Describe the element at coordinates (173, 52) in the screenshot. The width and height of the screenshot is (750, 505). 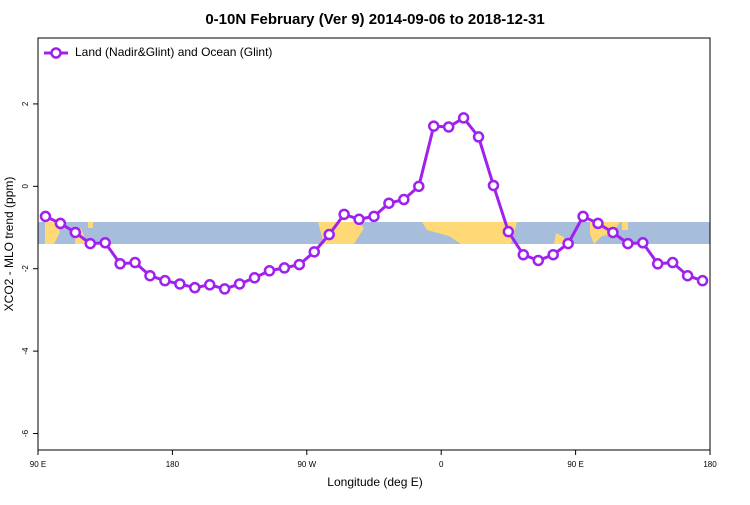
I see `legend-label: Land (Nadir&Glint) and Ocean (Glint)` at that location.